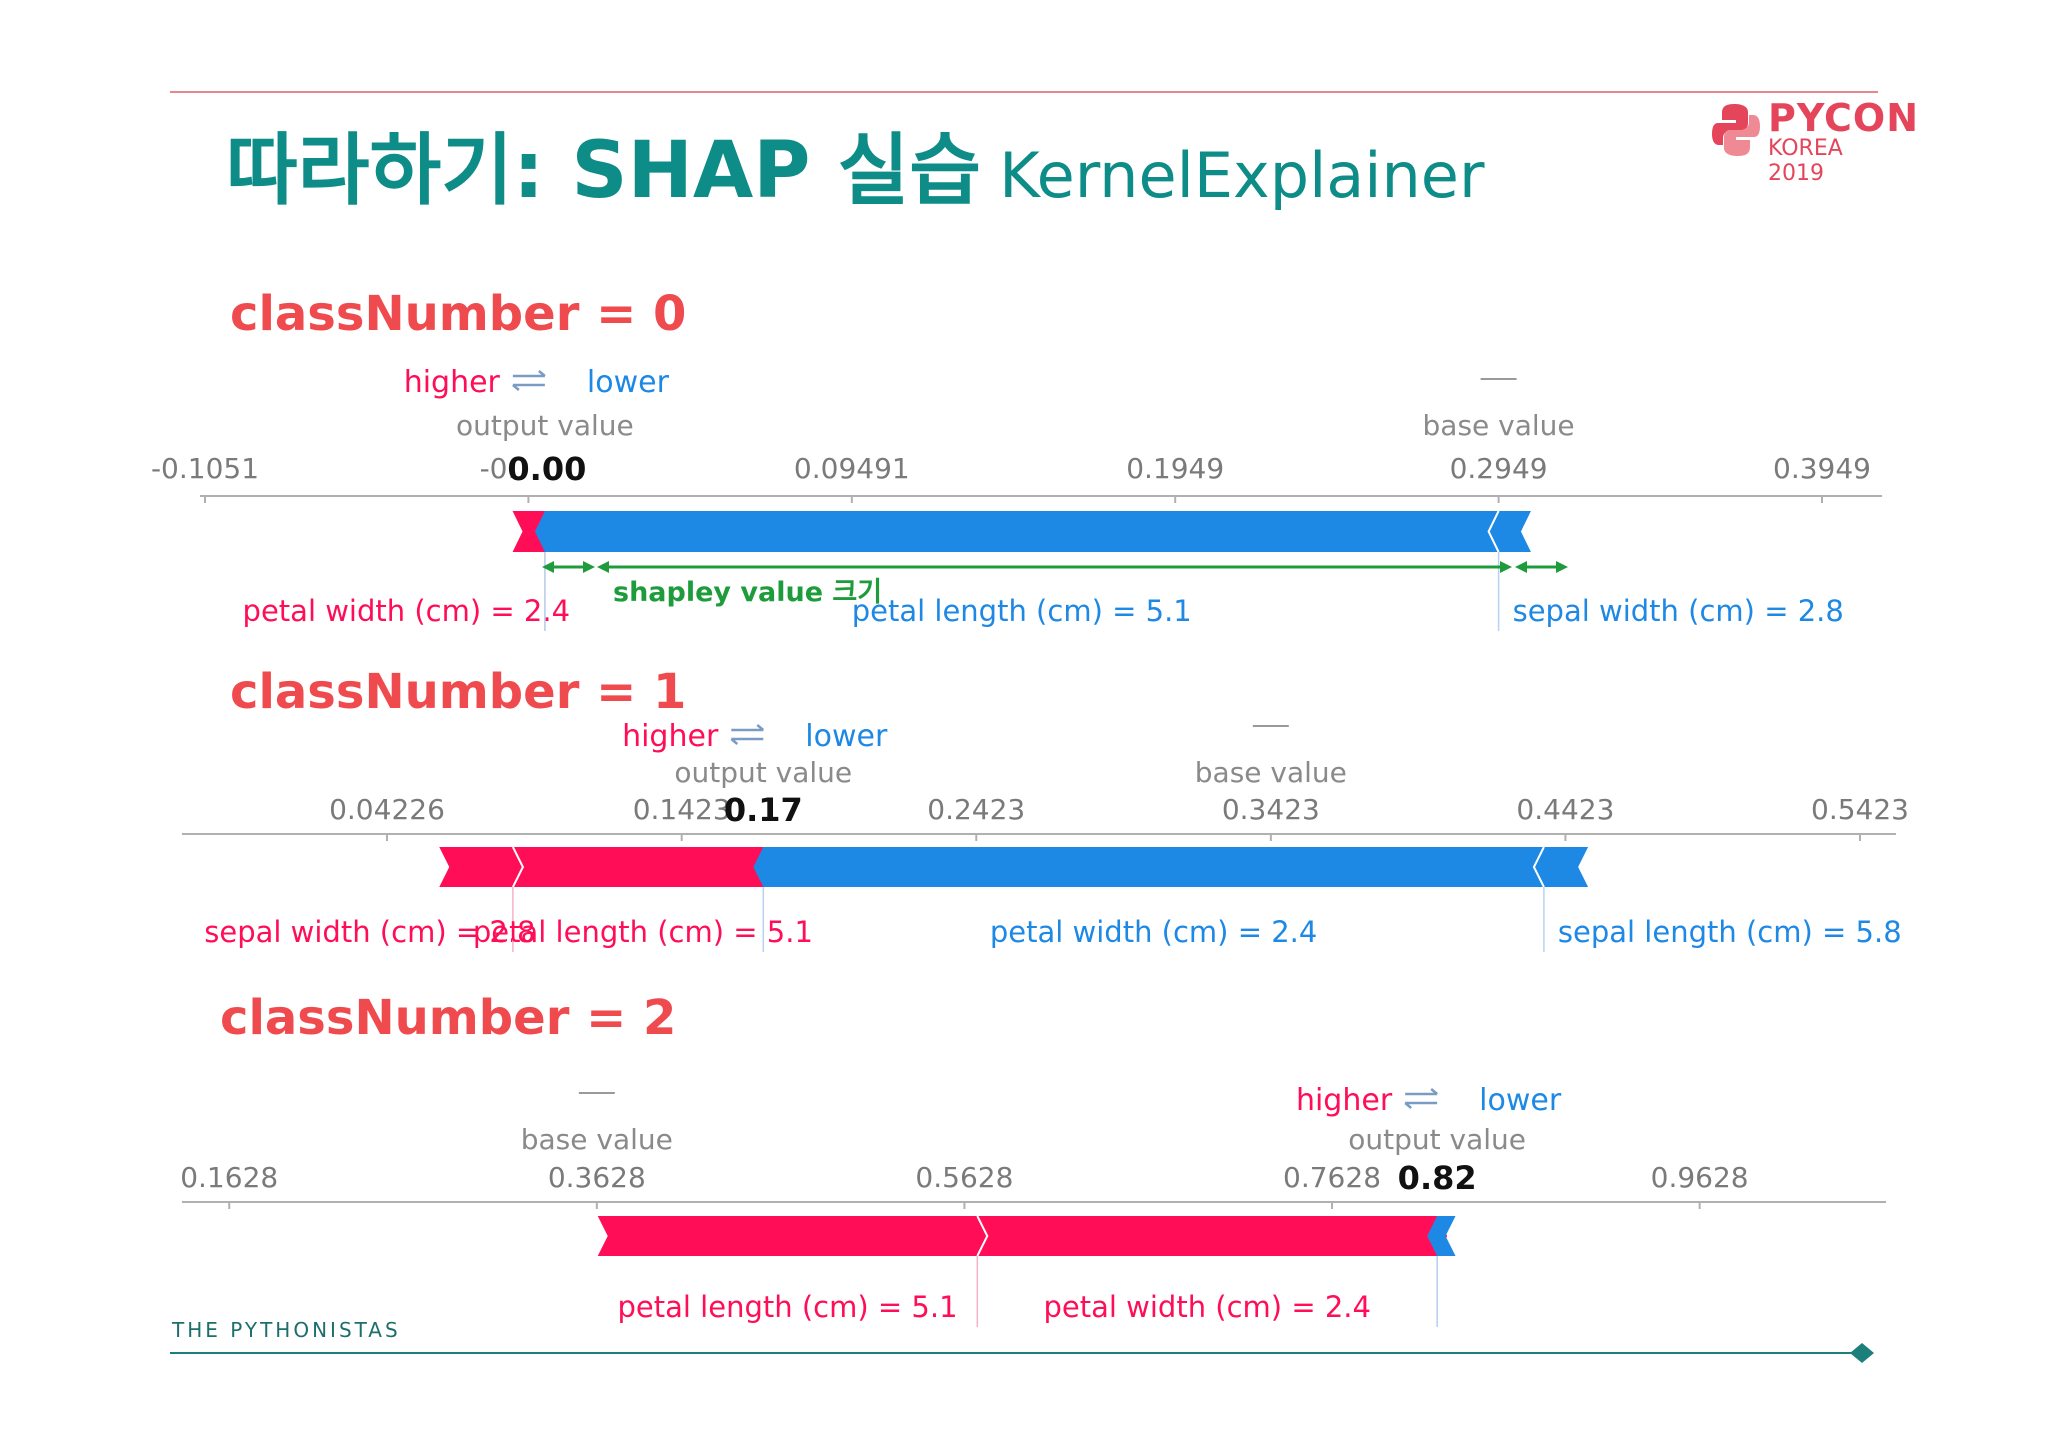 The height and width of the screenshot is (1448, 2048). I want to click on logo-pycon-text: PYCON, so click(1844, 118).